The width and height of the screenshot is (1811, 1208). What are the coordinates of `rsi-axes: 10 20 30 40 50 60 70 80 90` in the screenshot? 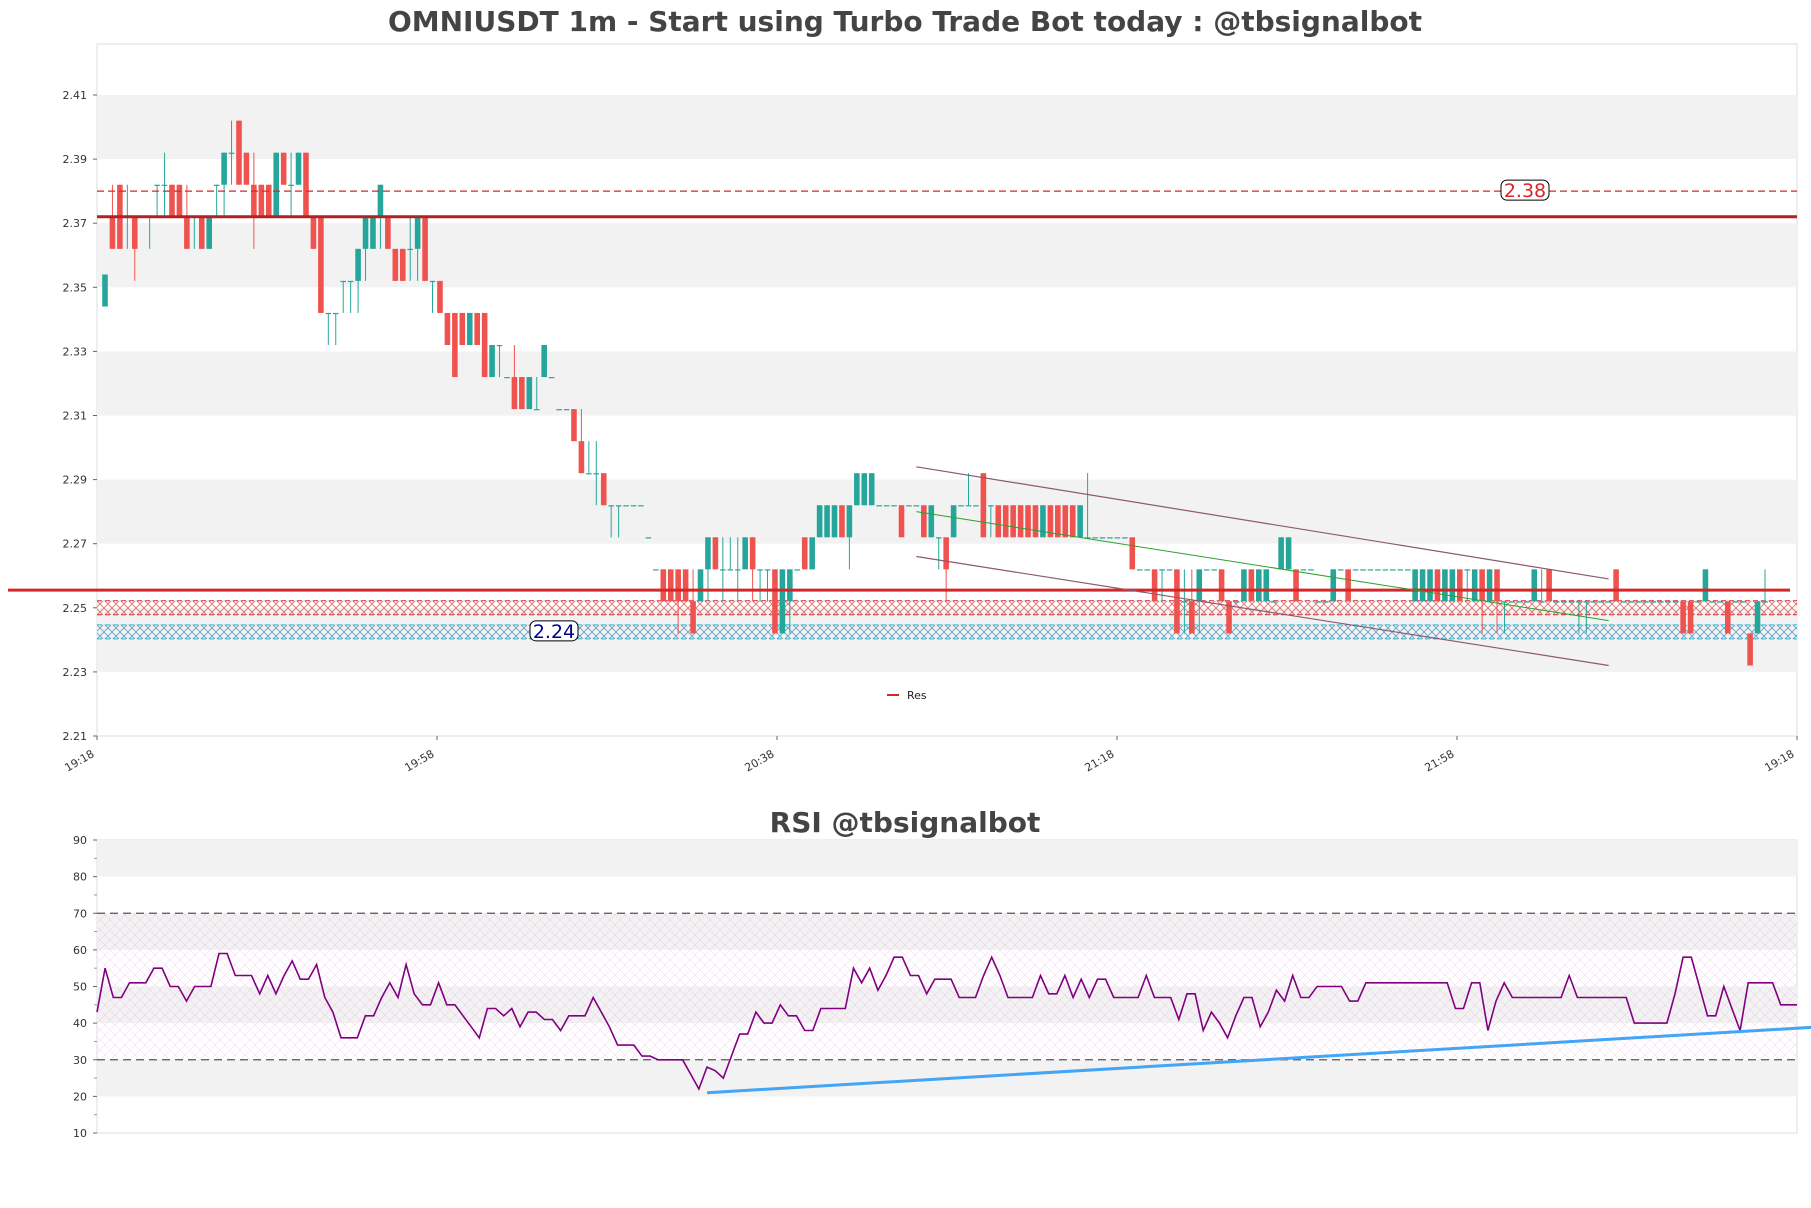 It's located at (85, 987).